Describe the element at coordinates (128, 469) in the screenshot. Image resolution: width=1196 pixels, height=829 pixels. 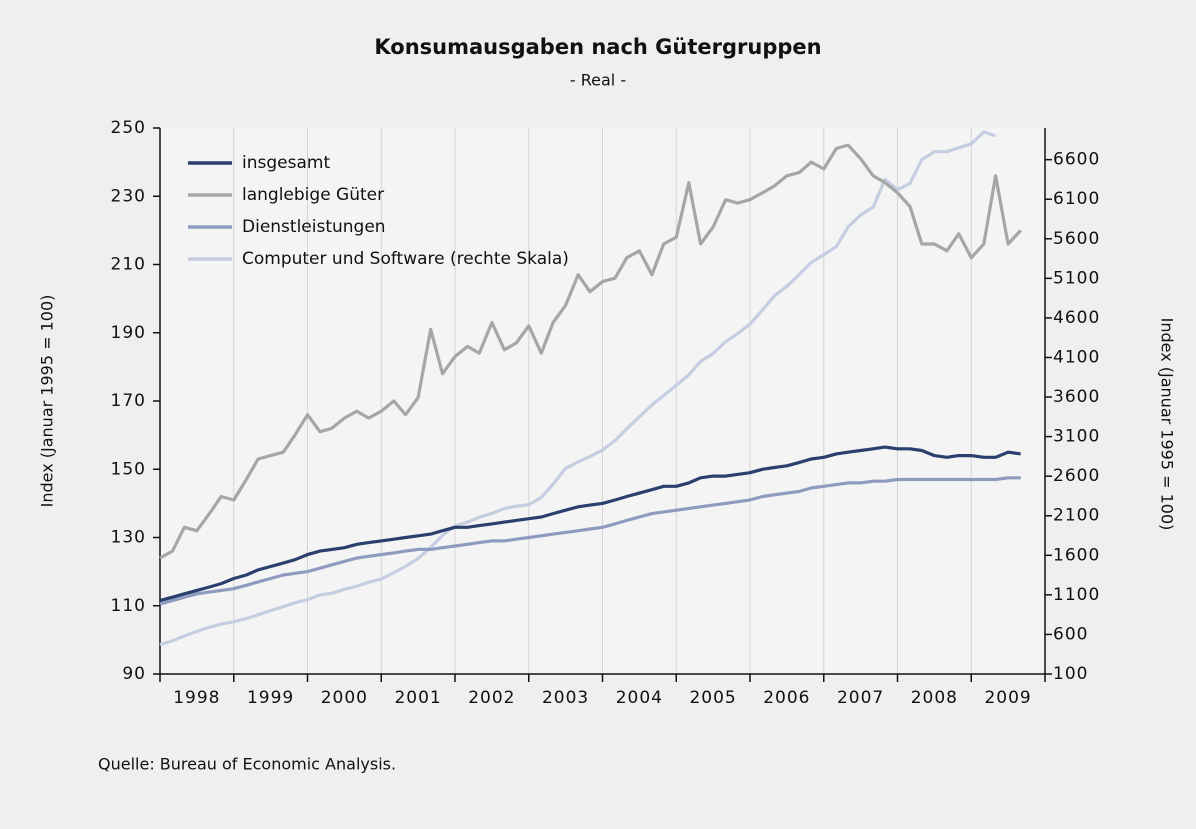
I see `y-tick-label: 150` at that location.